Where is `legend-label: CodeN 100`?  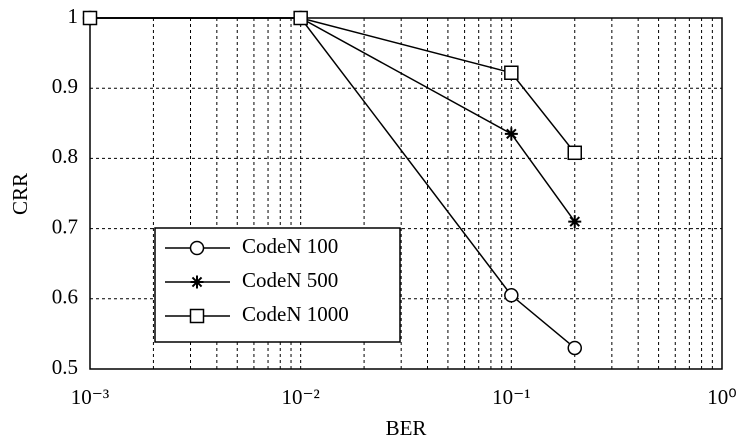 legend-label: CodeN 100 is located at coordinates (290, 246).